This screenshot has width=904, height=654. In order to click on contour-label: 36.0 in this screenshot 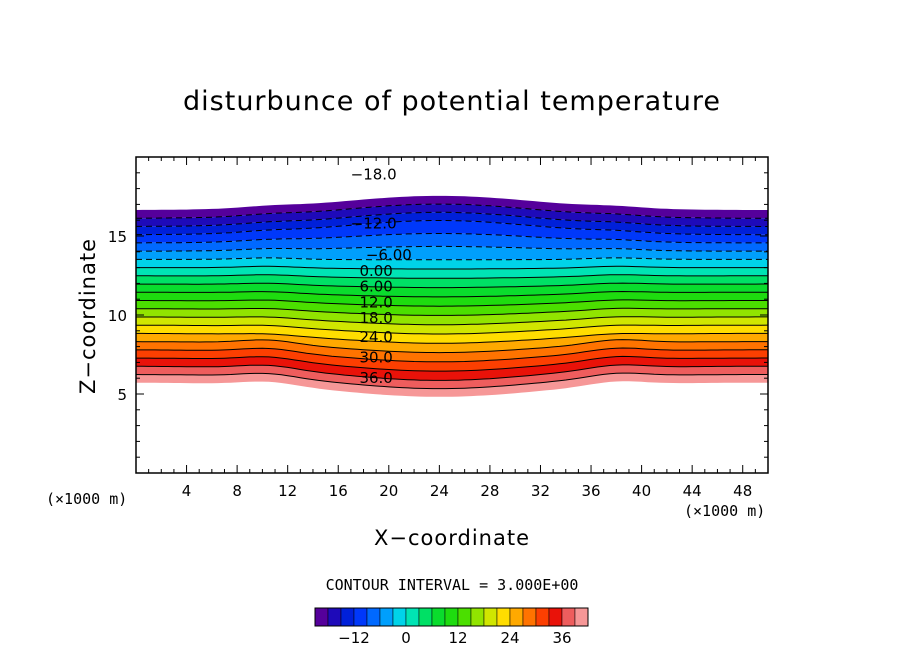, I will do `click(375, 378)`.